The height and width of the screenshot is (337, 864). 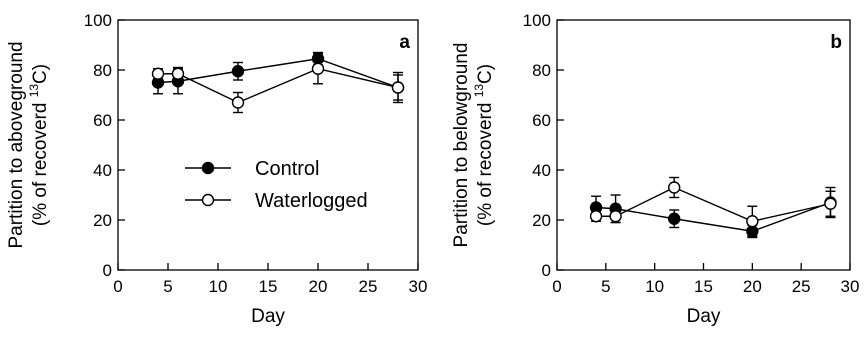 I want to click on legend-label: Control, so click(x=287, y=169).